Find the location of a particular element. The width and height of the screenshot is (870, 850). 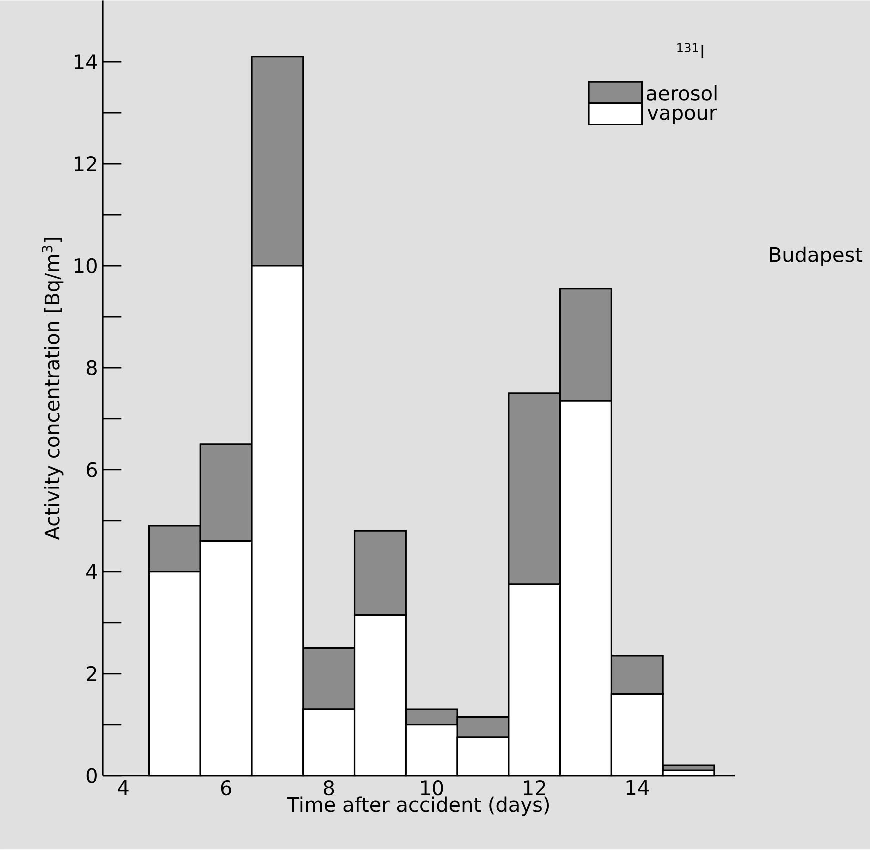

x-tick-label: 6 is located at coordinates (226, 788).